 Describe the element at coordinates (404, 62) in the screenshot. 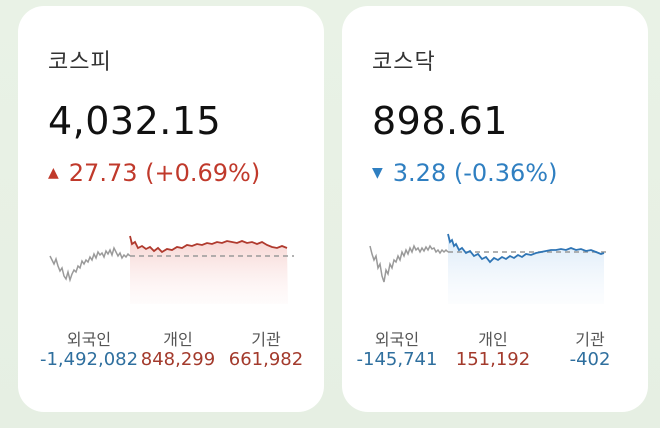

I see `index-name: 코스닥` at that location.